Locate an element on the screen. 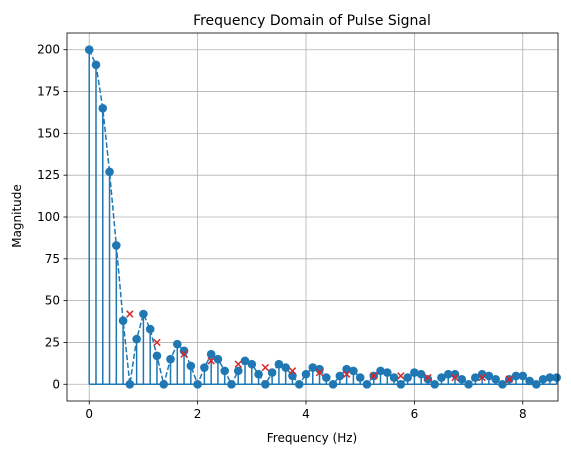 This screenshot has height=459, width=571. y-tick-label: 200 is located at coordinates (48, 50).